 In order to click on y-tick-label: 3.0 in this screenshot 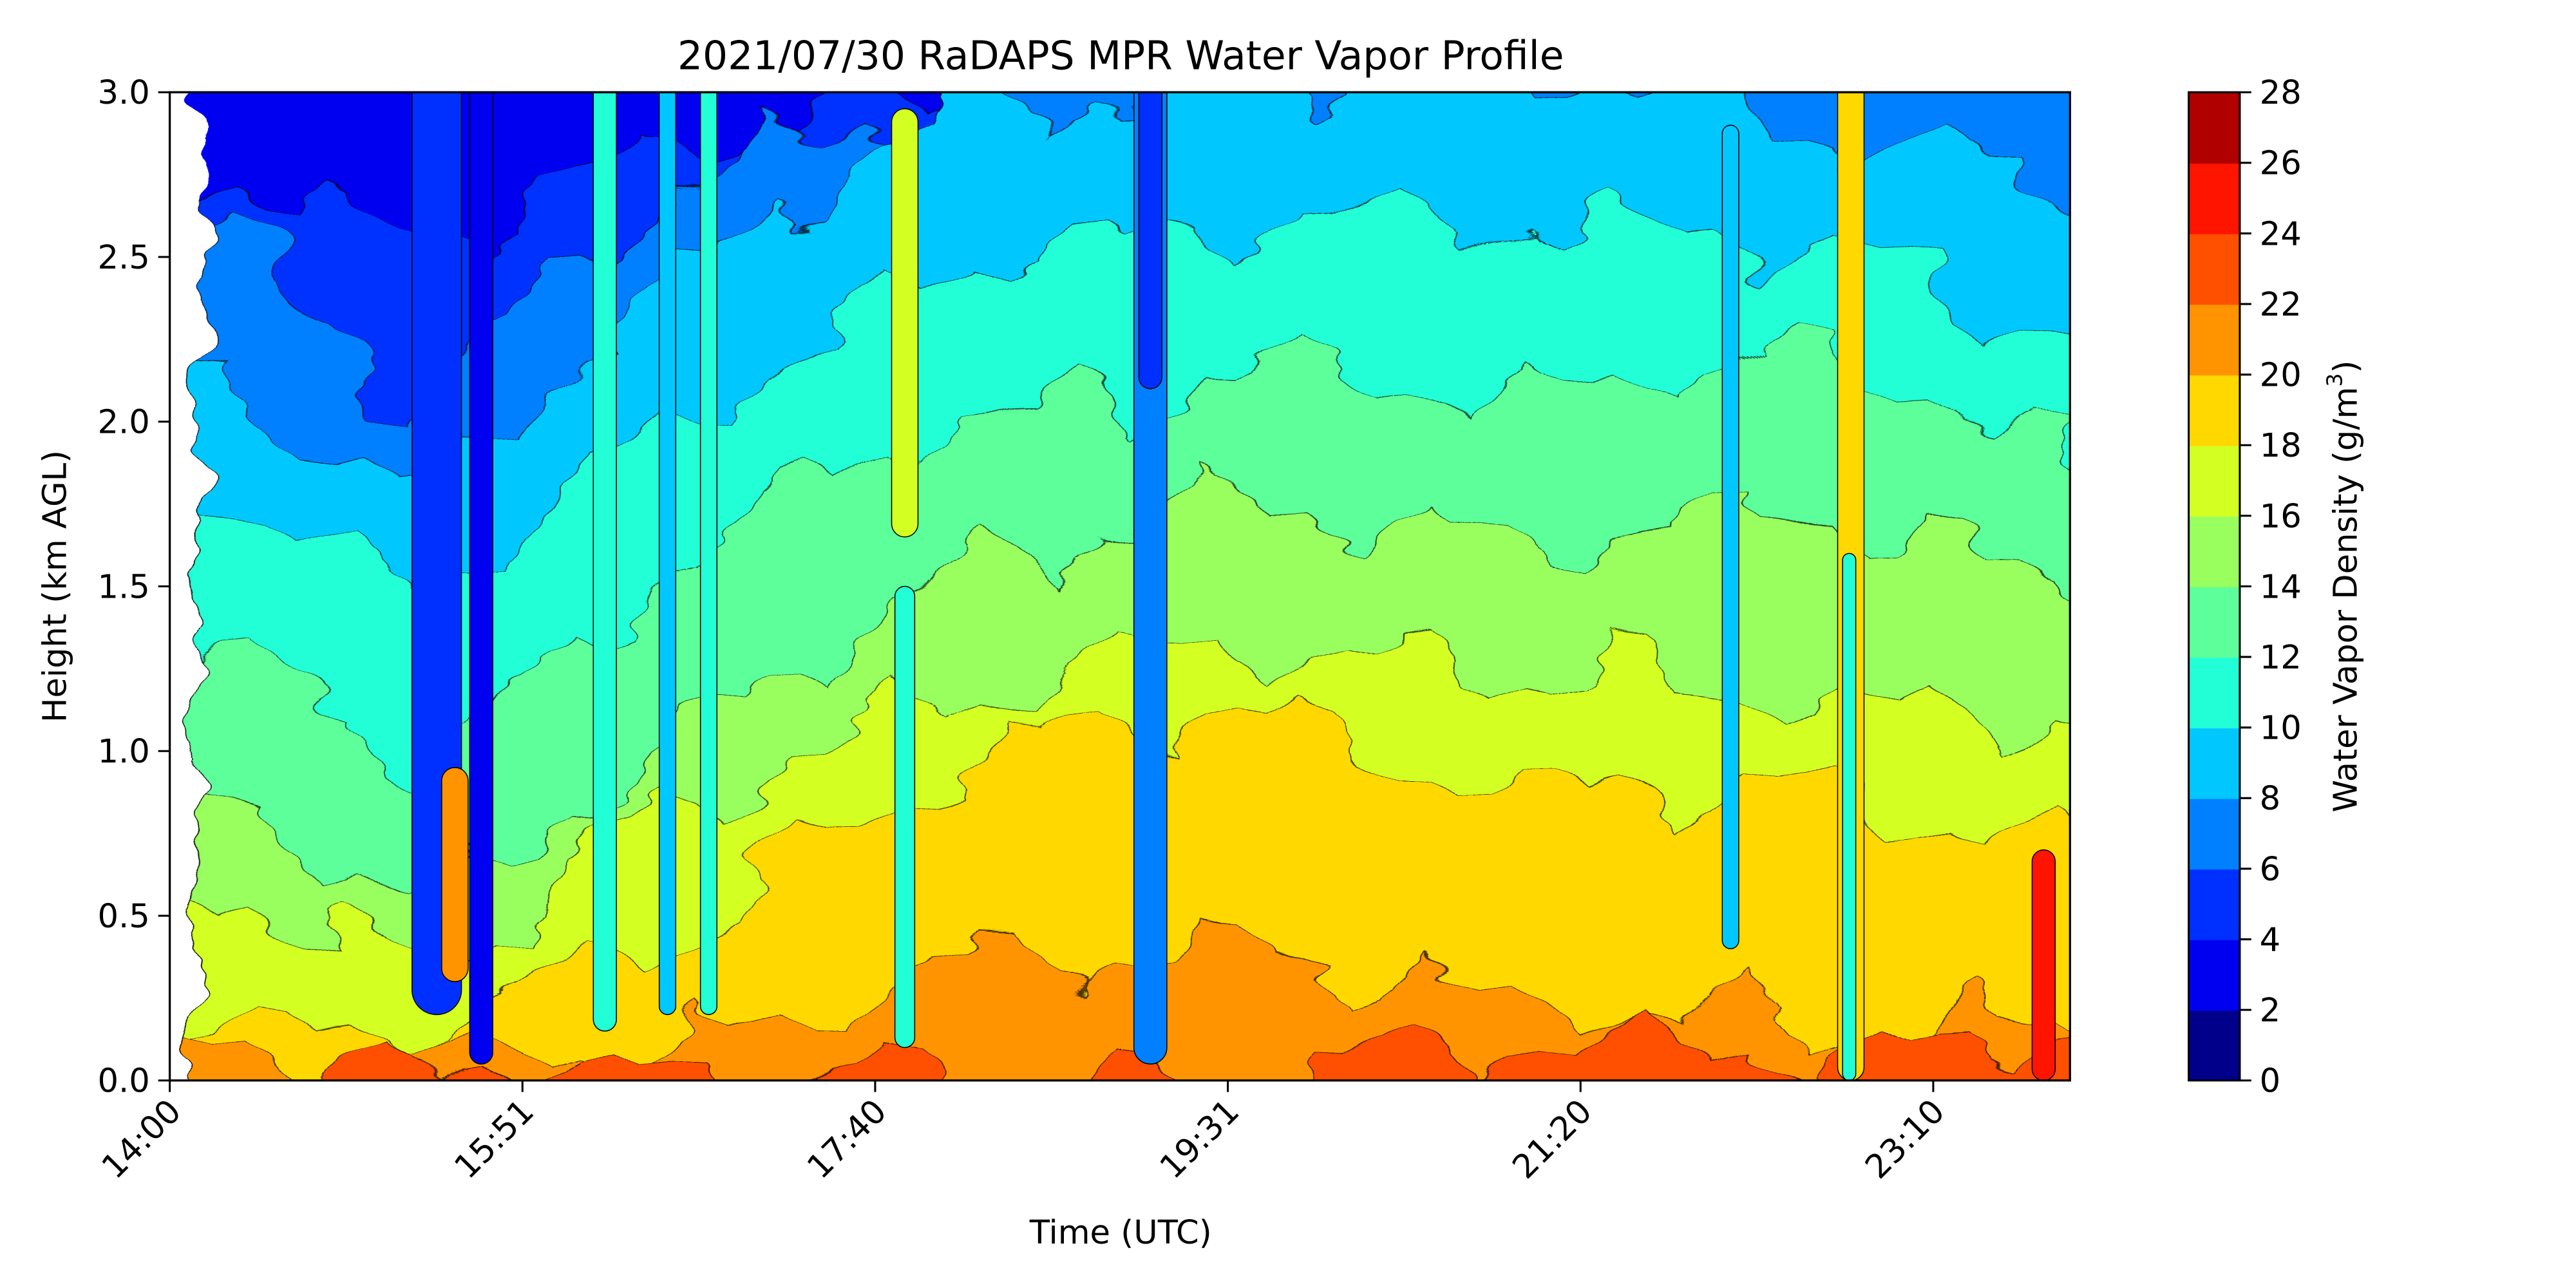, I will do `click(124, 93)`.